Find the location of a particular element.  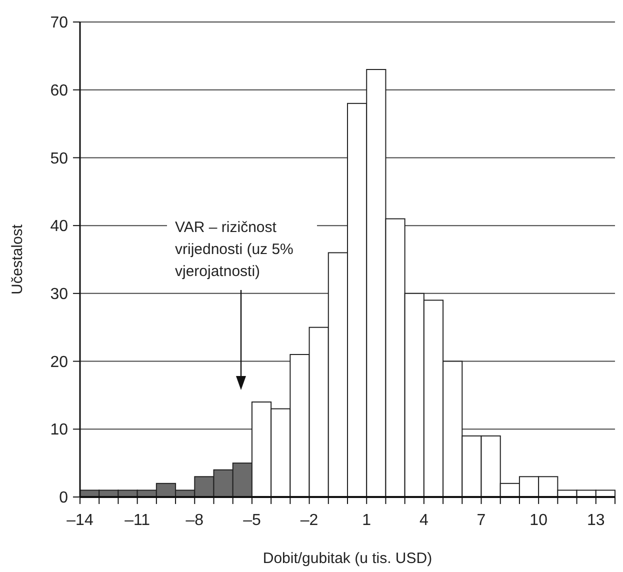

x-tick-label: –11 is located at coordinates (137, 520).